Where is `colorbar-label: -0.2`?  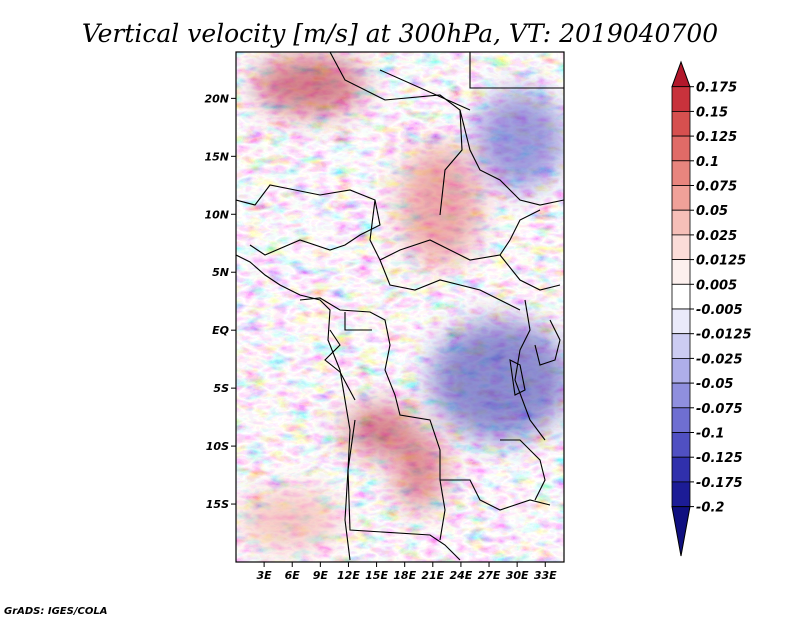
colorbar-label: -0.2 is located at coordinates (710, 508).